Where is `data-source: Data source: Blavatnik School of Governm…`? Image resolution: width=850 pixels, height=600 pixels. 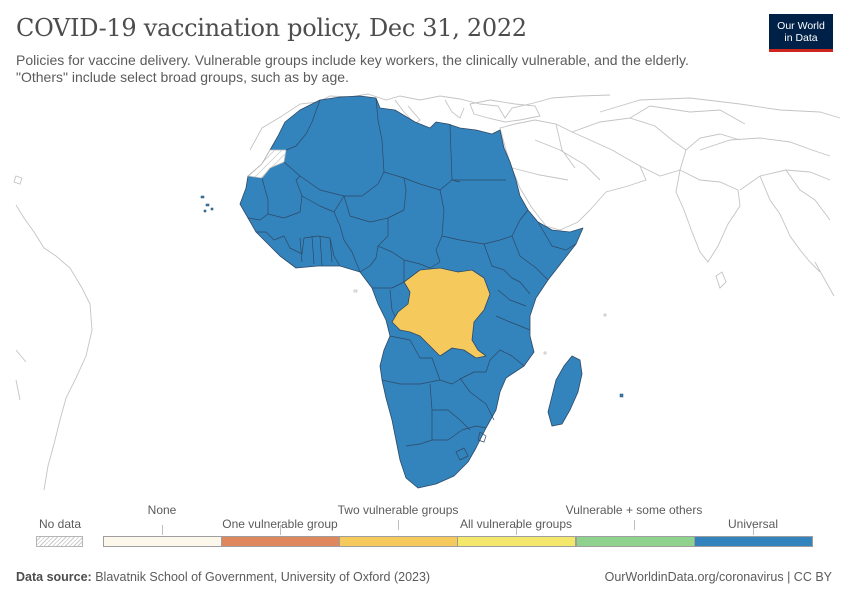
data-source: Data source: Blavatnik School of Governm… is located at coordinates (223, 577).